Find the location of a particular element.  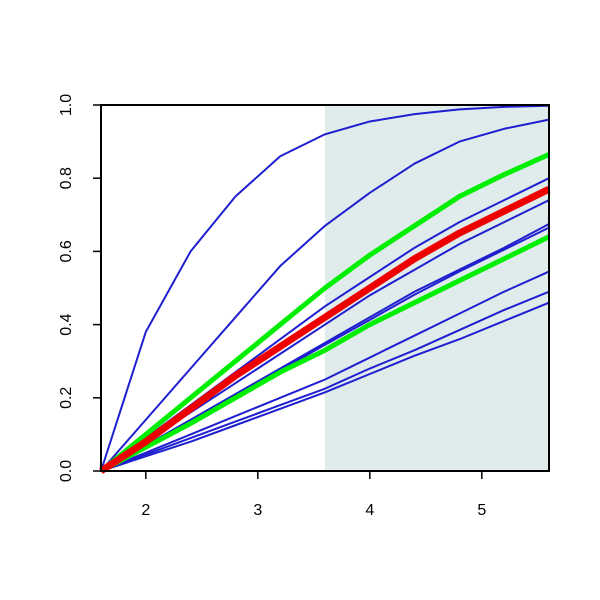

y-tick-label: 0.0 is located at coordinates (66, 471).